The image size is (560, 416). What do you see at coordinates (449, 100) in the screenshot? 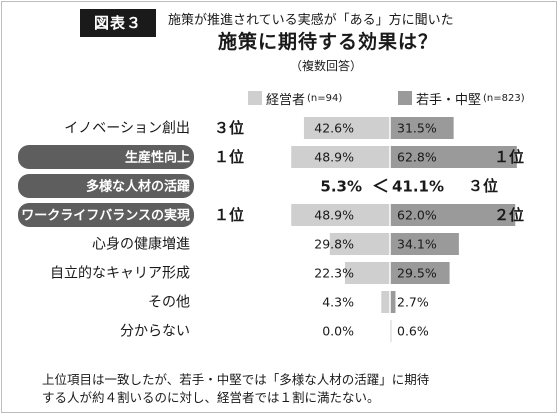
I see `legend-name-young-mid: 若手・中堅` at bounding box center [449, 100].